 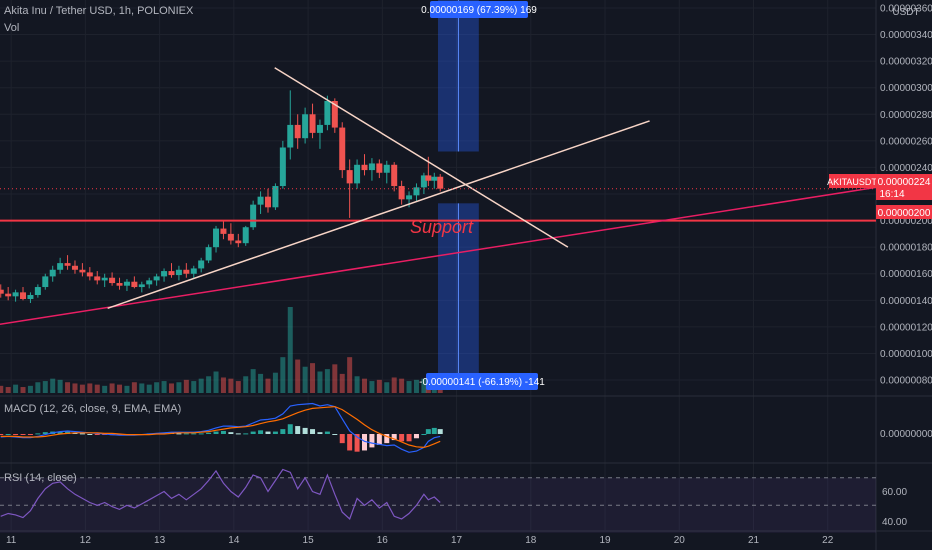 I want to click on rsi-panel, so click(x=438, y=500).